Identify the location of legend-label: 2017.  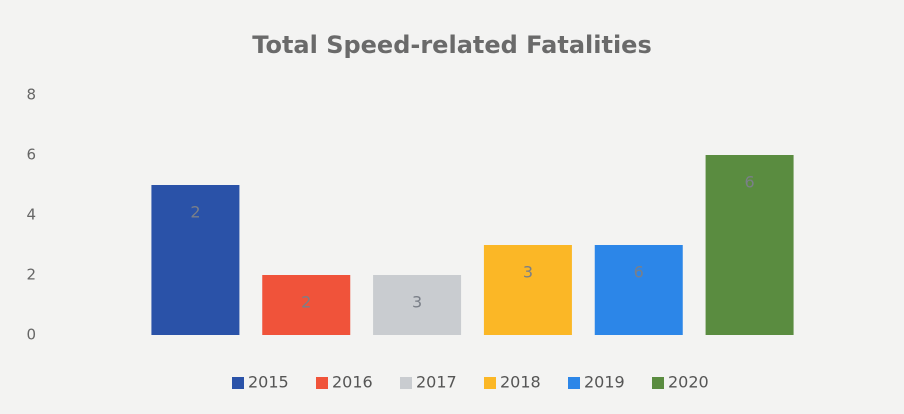
(436, 382).